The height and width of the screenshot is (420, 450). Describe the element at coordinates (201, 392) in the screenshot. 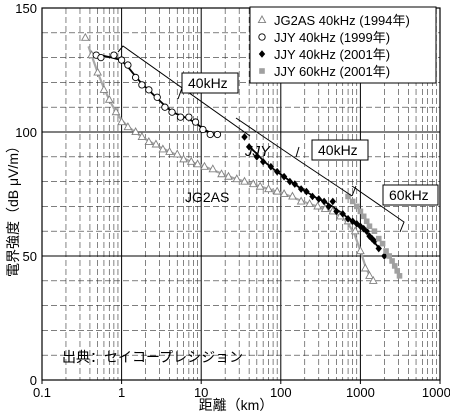

I see `x-tick-label: 10` at that location.